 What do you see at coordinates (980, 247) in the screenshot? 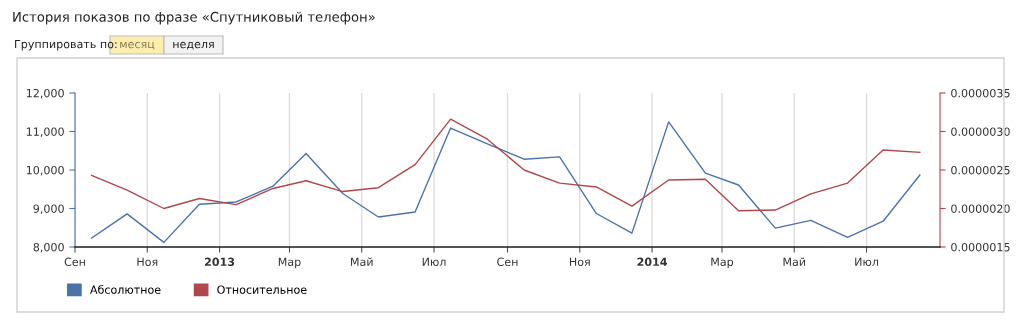
I see `y2-tick-label: 0.0000015` at bounding box center [980, 247].